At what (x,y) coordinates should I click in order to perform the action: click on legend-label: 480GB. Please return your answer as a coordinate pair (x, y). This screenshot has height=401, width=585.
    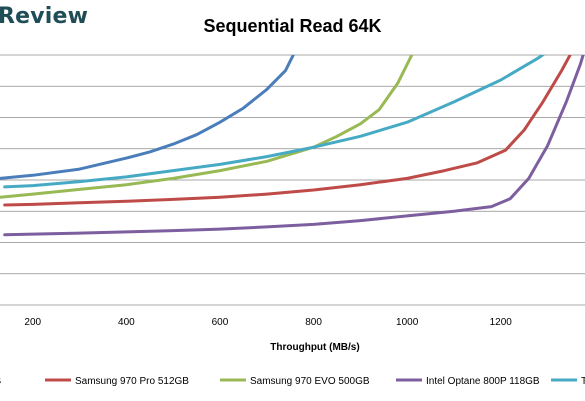
    Looking at the image, I should click on (0, 381).